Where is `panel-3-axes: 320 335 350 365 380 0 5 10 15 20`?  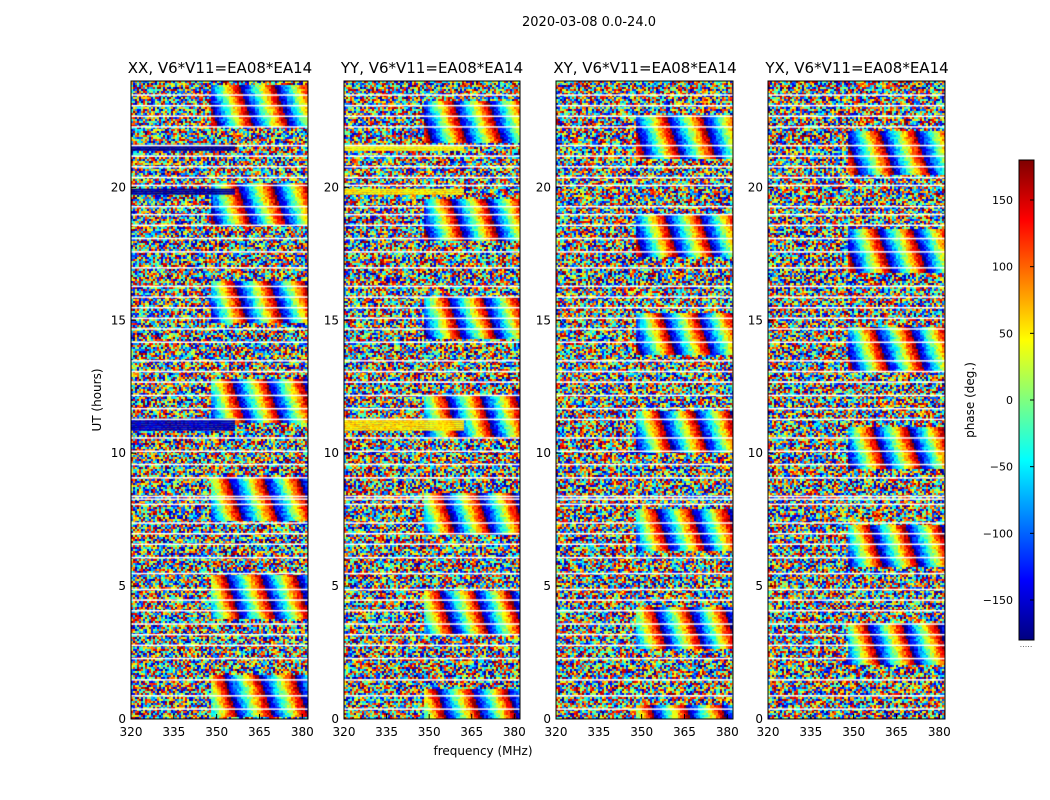 panel-3-axes: 320 335 350 365 380 0 5 10 15 20 is located at coordinates (637, 459).